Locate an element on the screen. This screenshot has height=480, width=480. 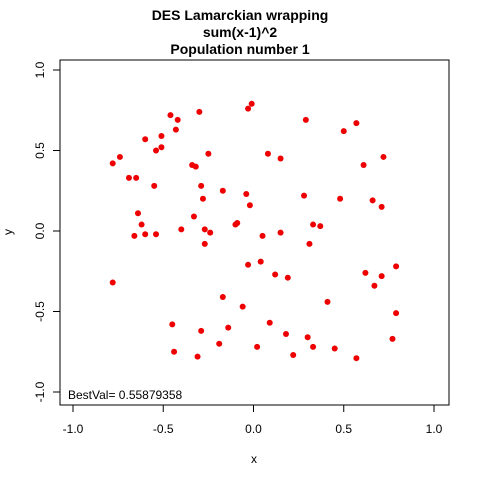
y-axis: -1.0 -0.5 0.0 0.5 1.0 is located at coordinates (46, 231).